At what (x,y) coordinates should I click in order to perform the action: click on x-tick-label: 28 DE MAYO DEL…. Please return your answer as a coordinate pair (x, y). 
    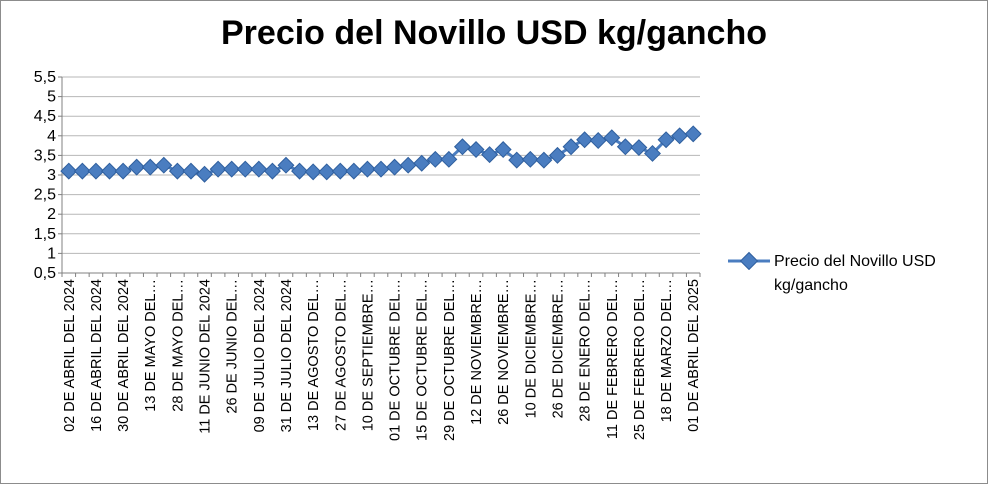
    Looking at the image, I should click on (178, 345).